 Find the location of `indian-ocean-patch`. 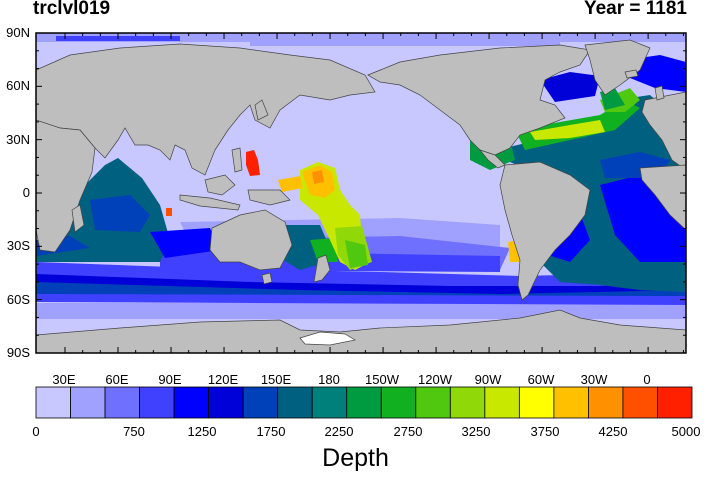

indian-ocean-patch is located at coordinates (120, 213).